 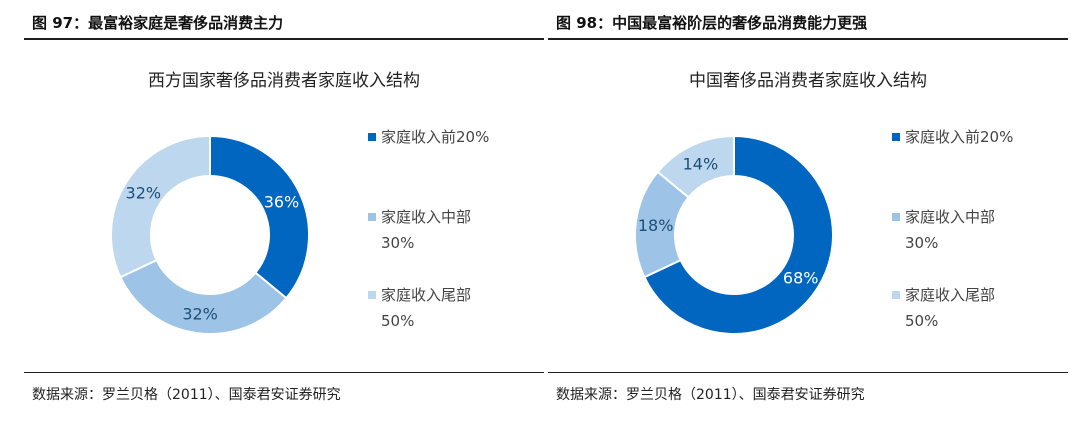 What do you see at coordinates (801, 277) in the screenshot?
I see `slice-data-label: 68%` at bounding box center [801, 277].